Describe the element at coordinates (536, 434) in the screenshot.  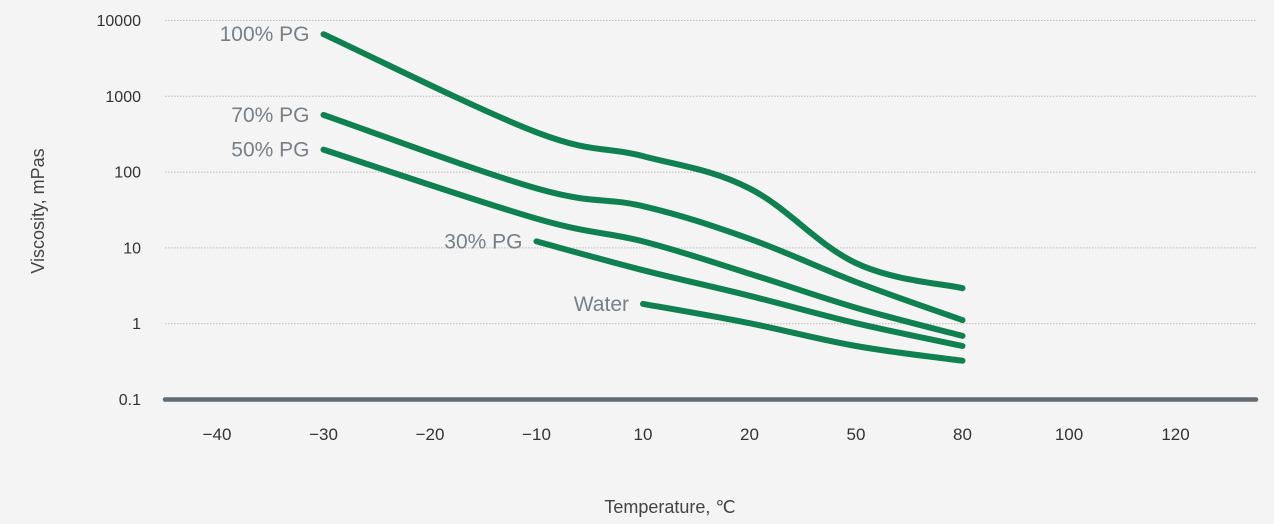
I see `x-tick-label: −10` at that location.